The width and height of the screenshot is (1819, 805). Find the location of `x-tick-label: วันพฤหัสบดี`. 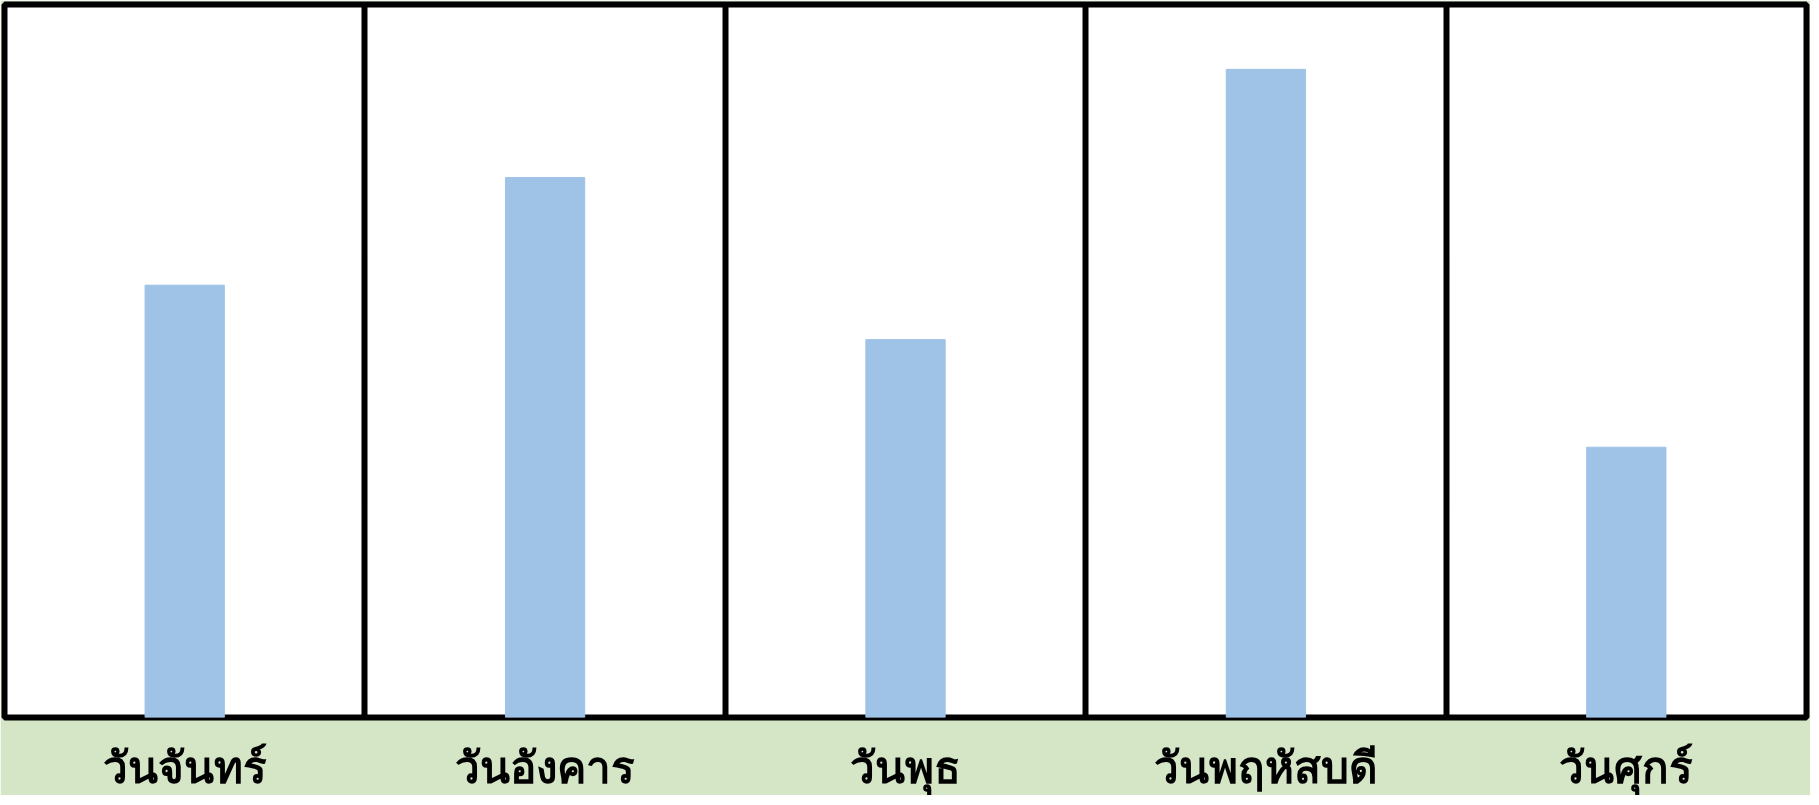

x-tick-label: วันพฤหัสบดี is located at coordinates (1265, 767).